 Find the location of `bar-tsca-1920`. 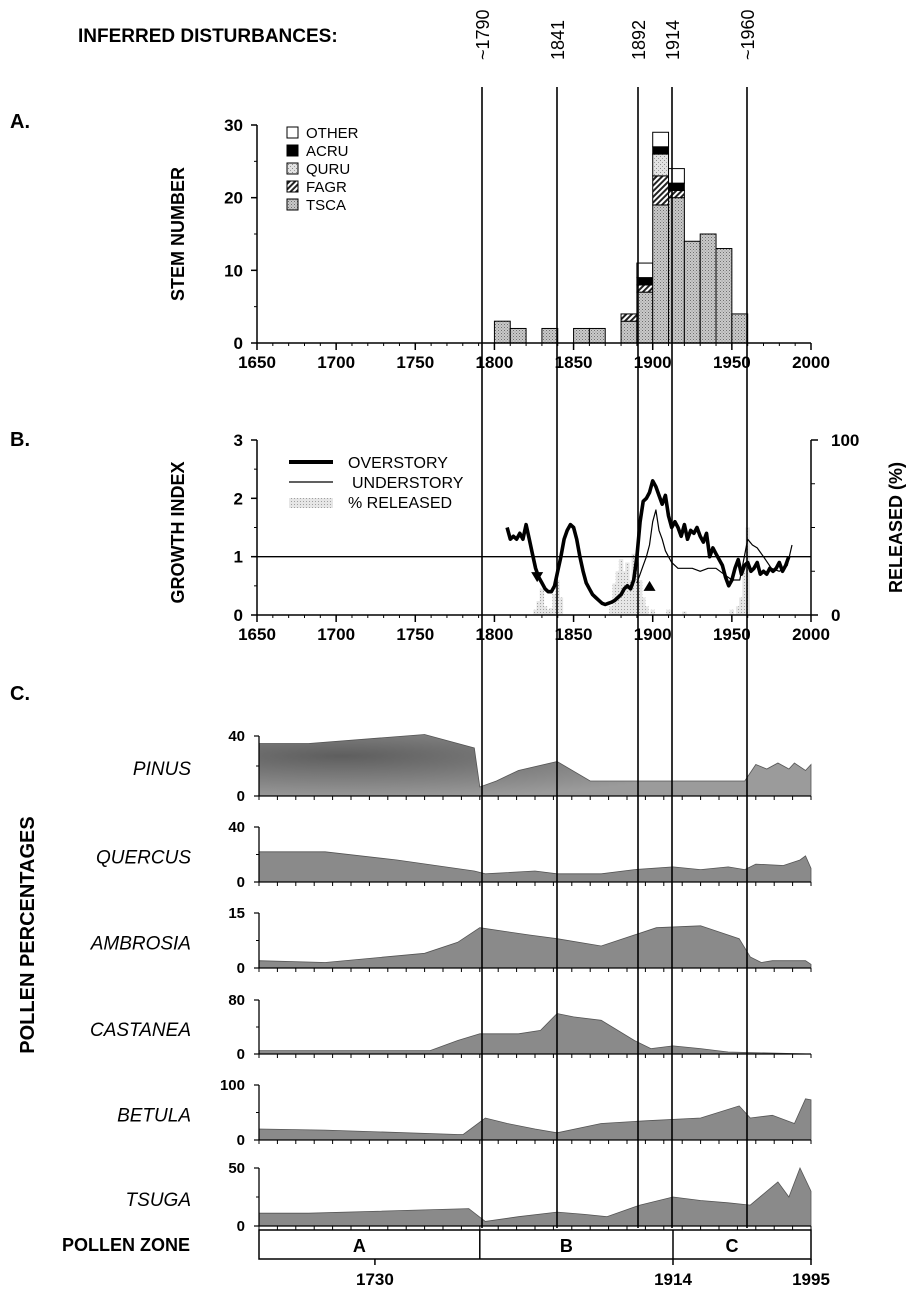

bar-tsca-1920 is located at coordinates (692, 292).